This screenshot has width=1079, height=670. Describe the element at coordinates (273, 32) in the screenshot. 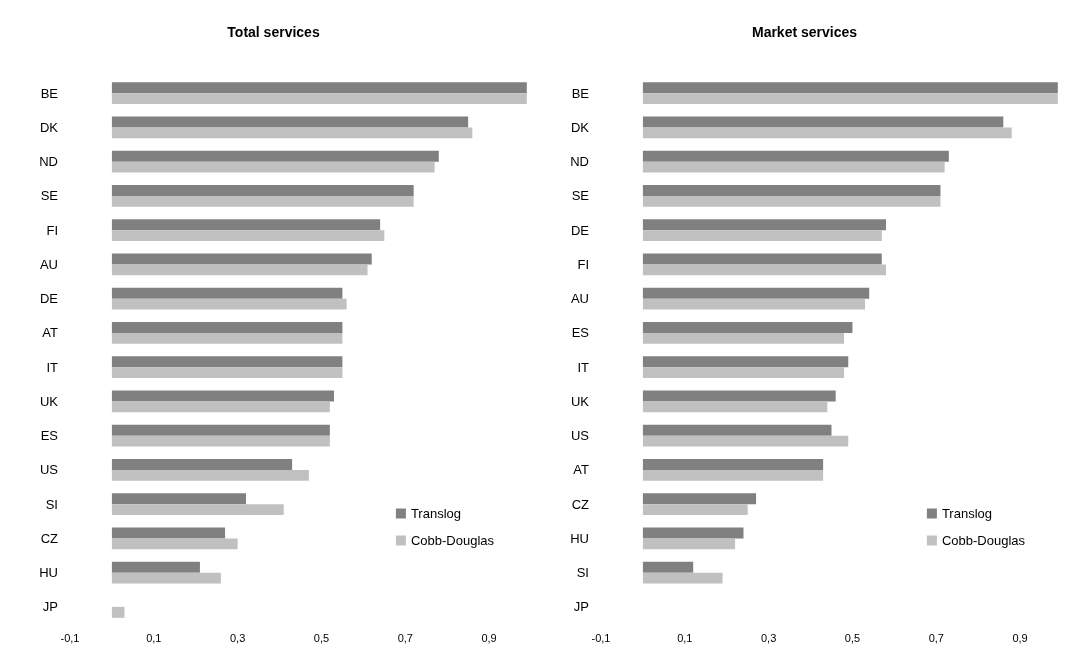

I see `chart-title: Total services` at that location.